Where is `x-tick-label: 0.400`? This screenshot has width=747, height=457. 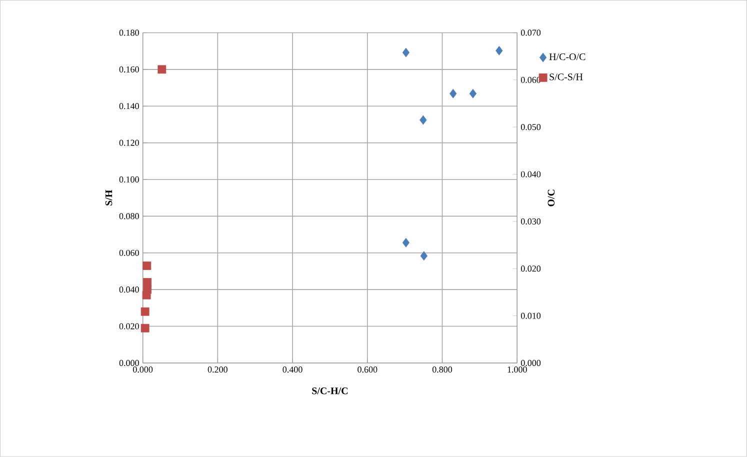 x-tick-label: 0.400 is located at coordinates (292, 369).